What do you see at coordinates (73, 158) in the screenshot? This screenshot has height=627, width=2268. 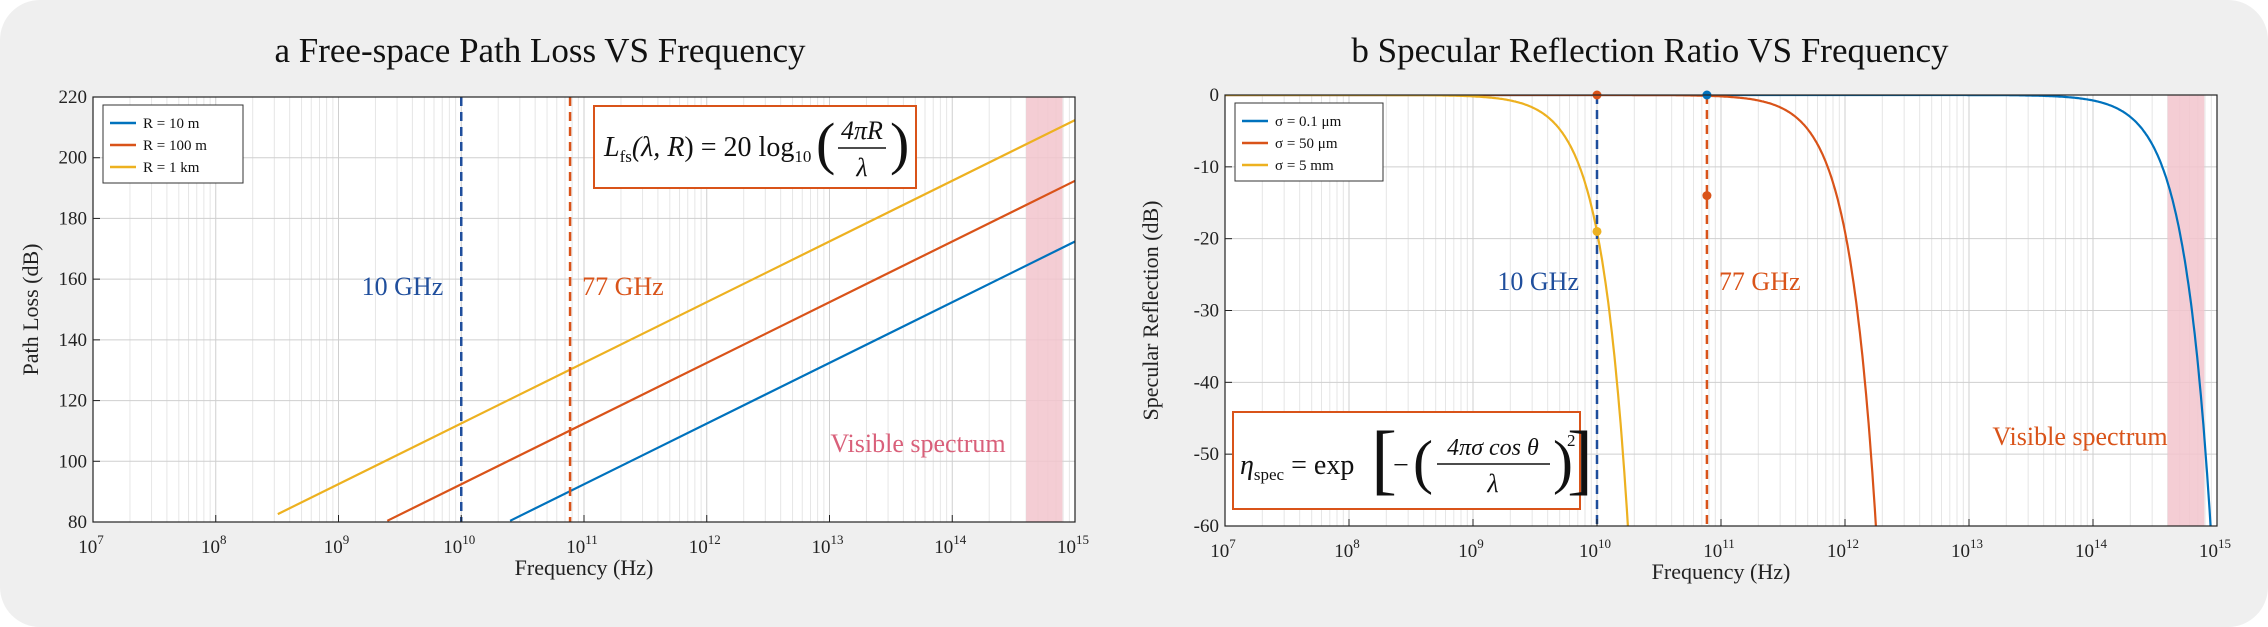 I see `y-tick-label: 200` at bounding box center [73, 158].